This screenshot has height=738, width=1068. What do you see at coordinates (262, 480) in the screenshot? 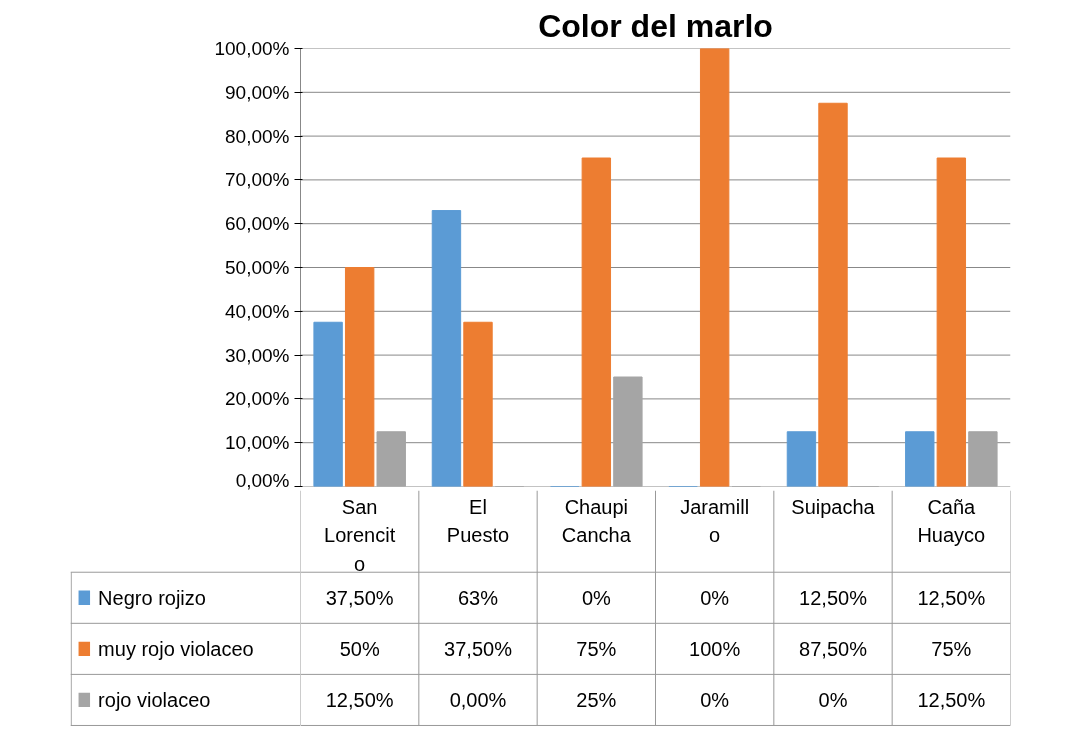
I see `y-tick-label: 0,00%` at bounding box center [262, 480].